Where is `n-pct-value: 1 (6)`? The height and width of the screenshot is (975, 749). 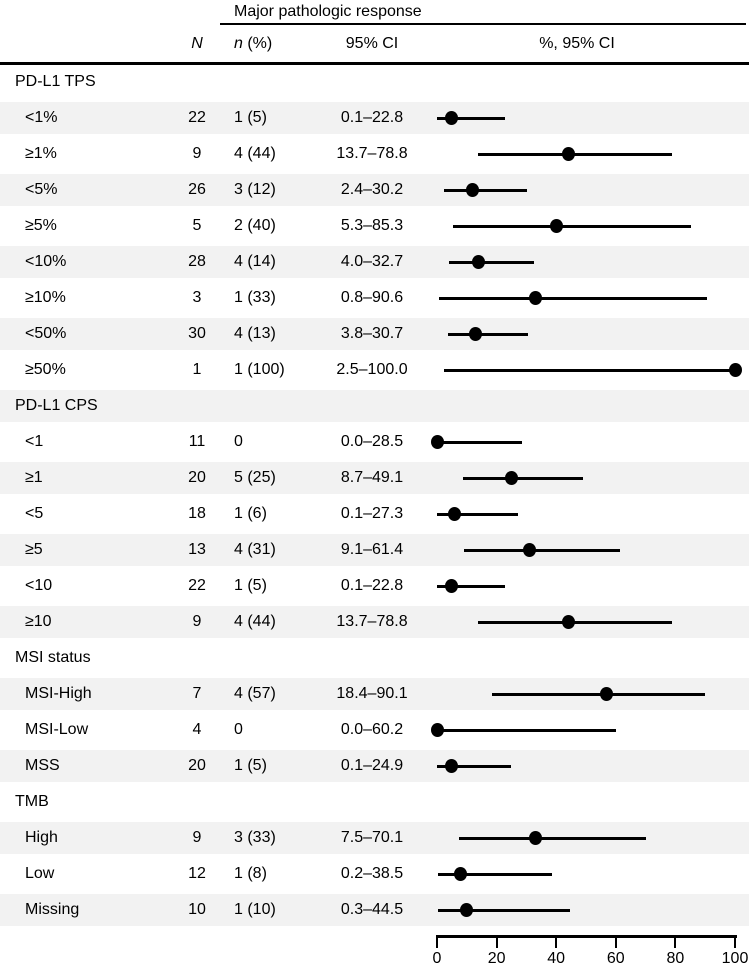
n-pct-value: 1 (6) is located at coordinates (250, 513).